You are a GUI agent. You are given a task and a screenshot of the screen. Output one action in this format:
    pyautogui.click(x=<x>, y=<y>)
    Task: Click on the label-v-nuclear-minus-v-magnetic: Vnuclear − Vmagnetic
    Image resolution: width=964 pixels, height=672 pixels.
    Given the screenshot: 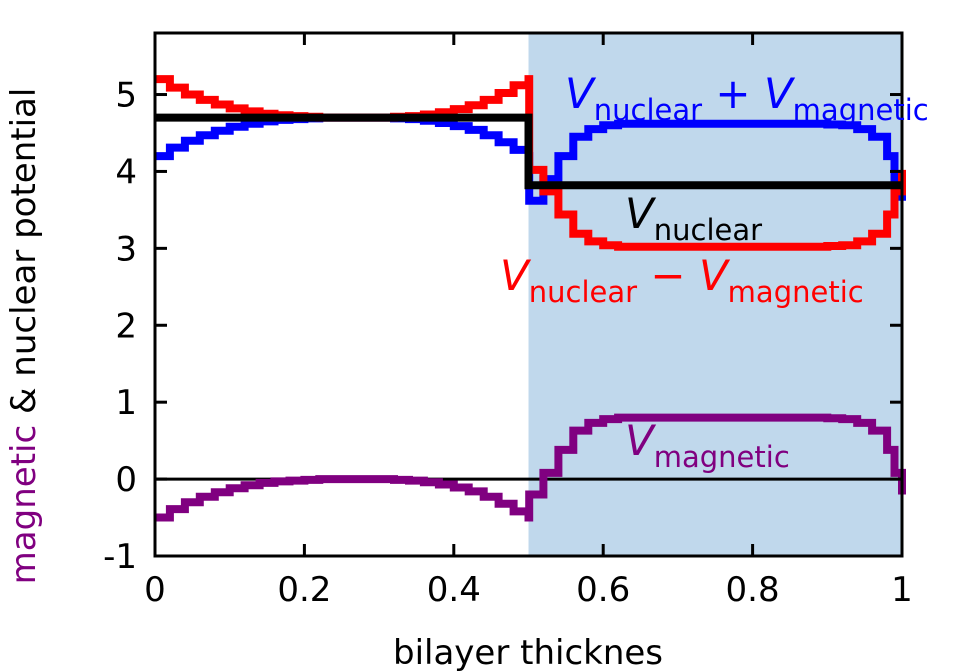 What is the action you would take?
    pyautogui.click(x=682, y=280)
    